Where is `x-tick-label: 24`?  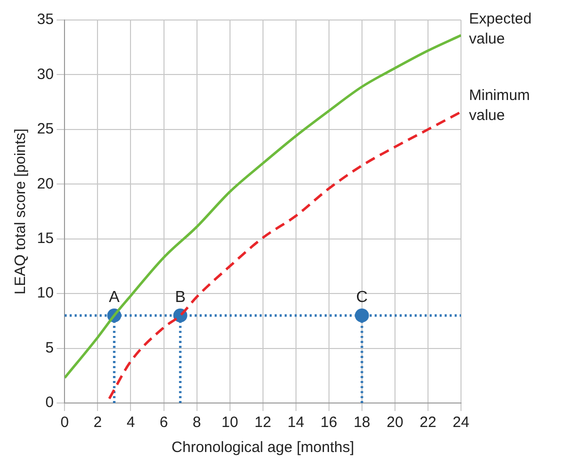
x-tick-label: 24 is located at coordinates (461, 423).